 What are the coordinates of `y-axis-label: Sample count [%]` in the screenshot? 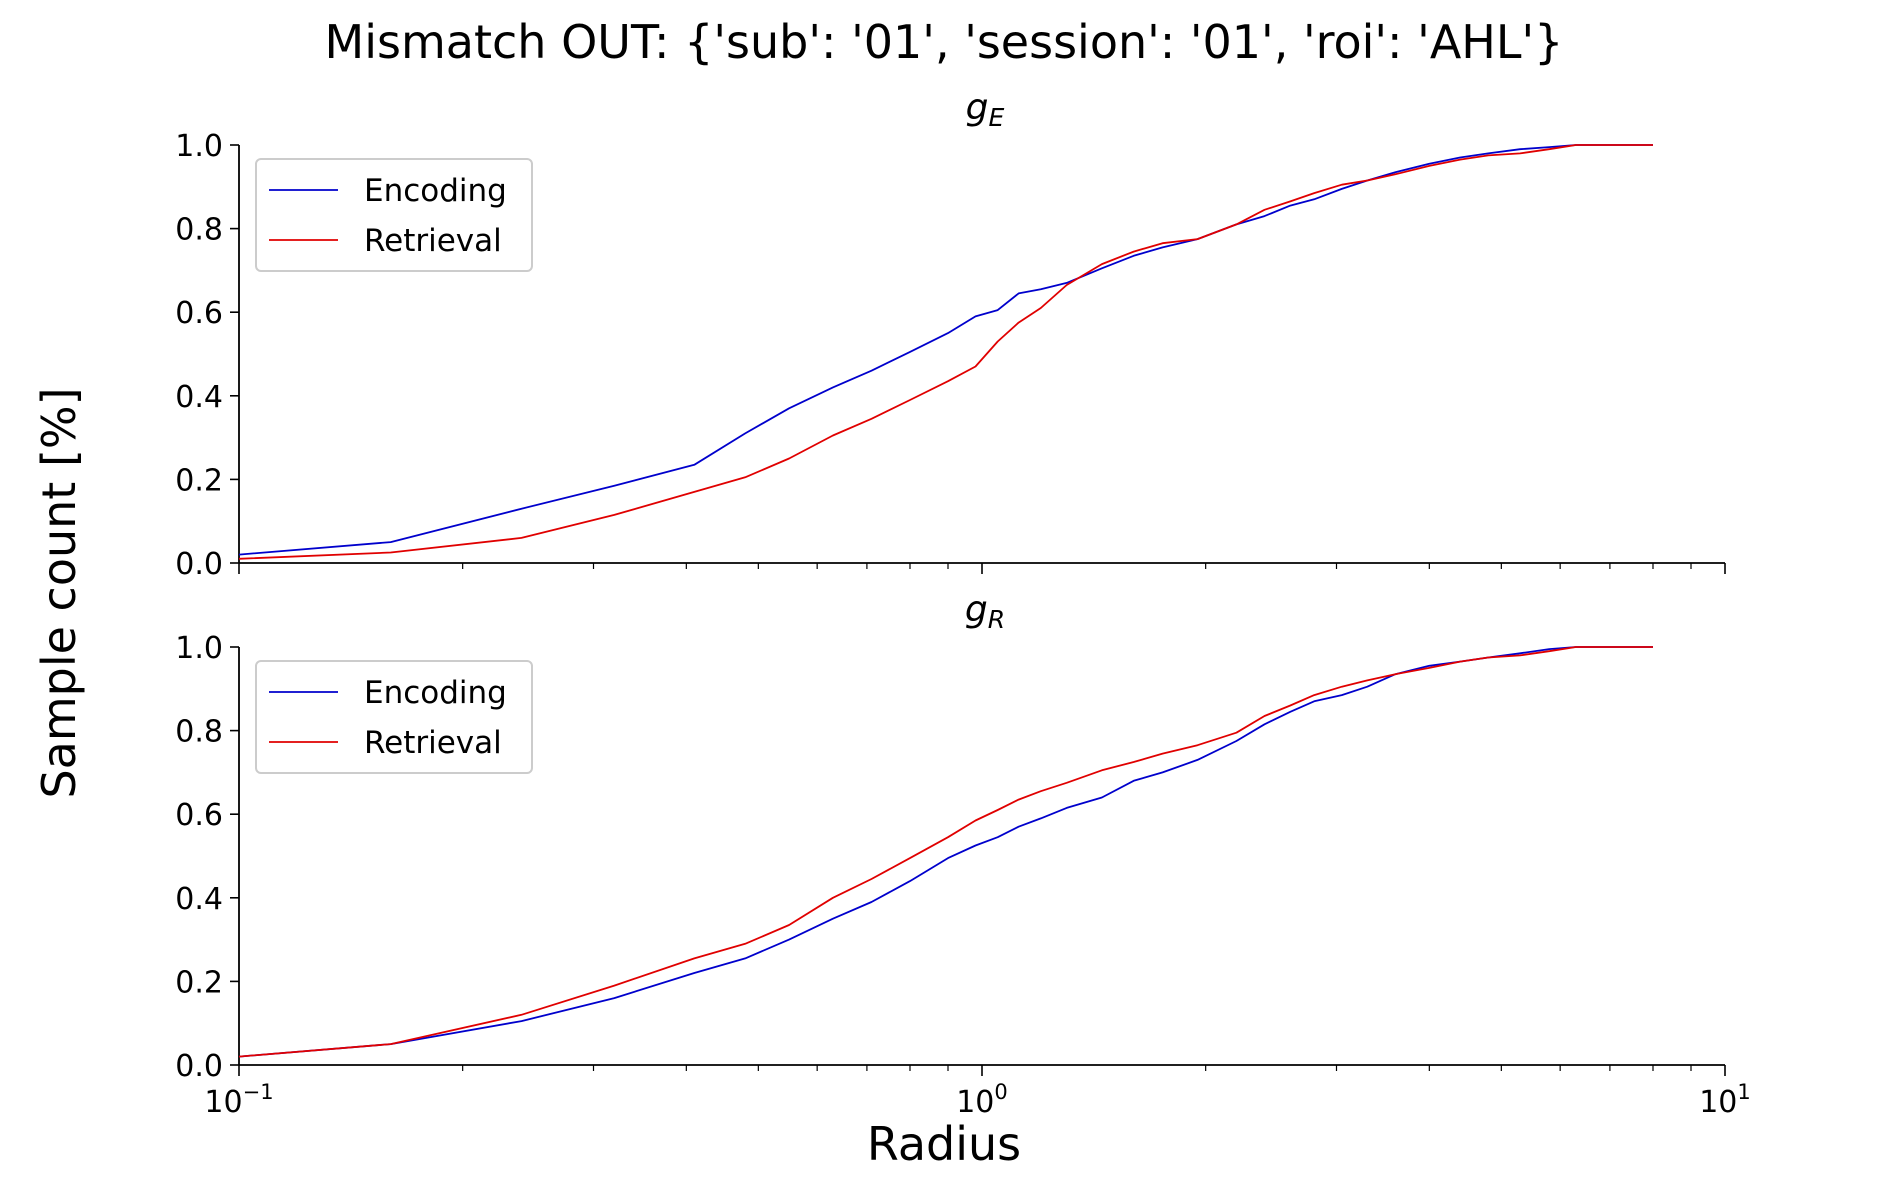 It's located at (59, 592).